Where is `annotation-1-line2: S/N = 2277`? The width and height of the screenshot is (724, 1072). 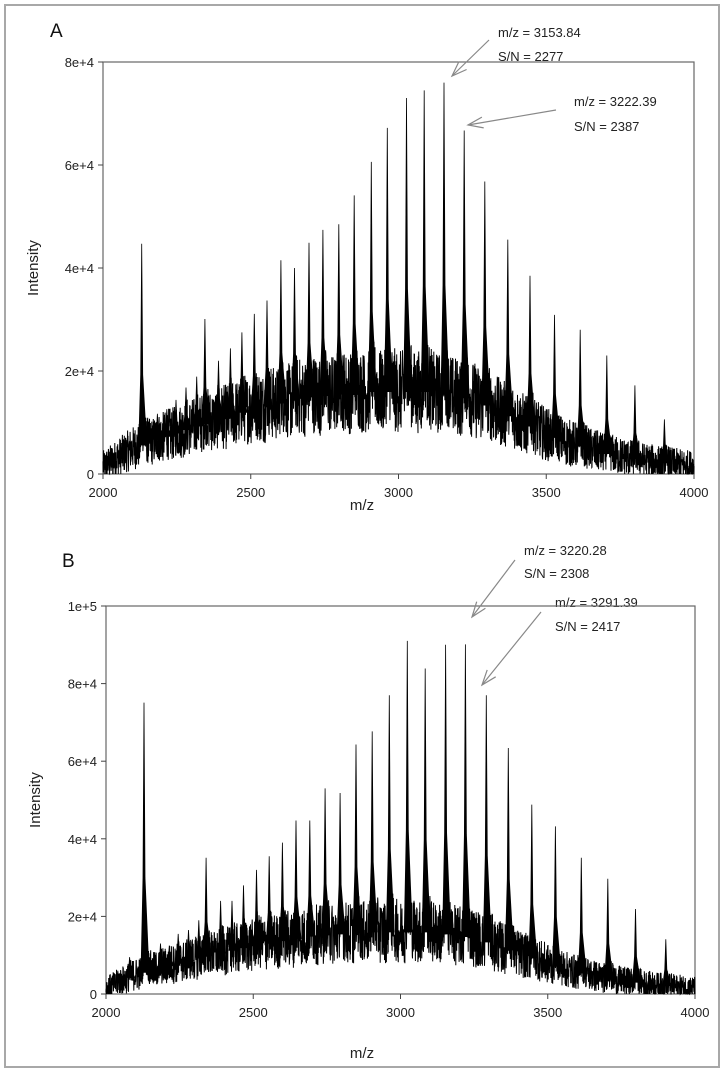
annotation-1-line2: S/N = 2277 is located at coordinates (530, 56).